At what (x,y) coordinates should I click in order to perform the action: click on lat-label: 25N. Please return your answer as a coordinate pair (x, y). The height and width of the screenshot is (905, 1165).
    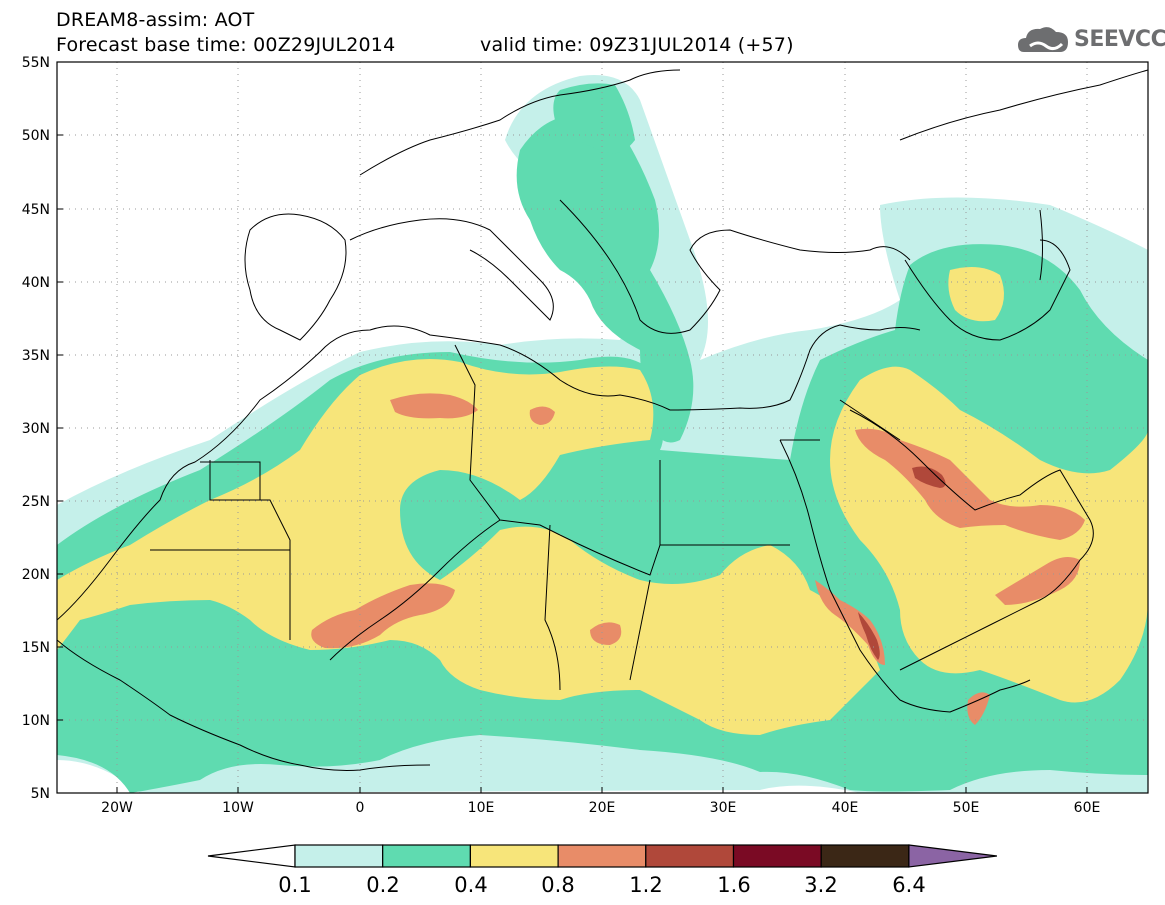
    Looking at the image, I should click on (36, 502).